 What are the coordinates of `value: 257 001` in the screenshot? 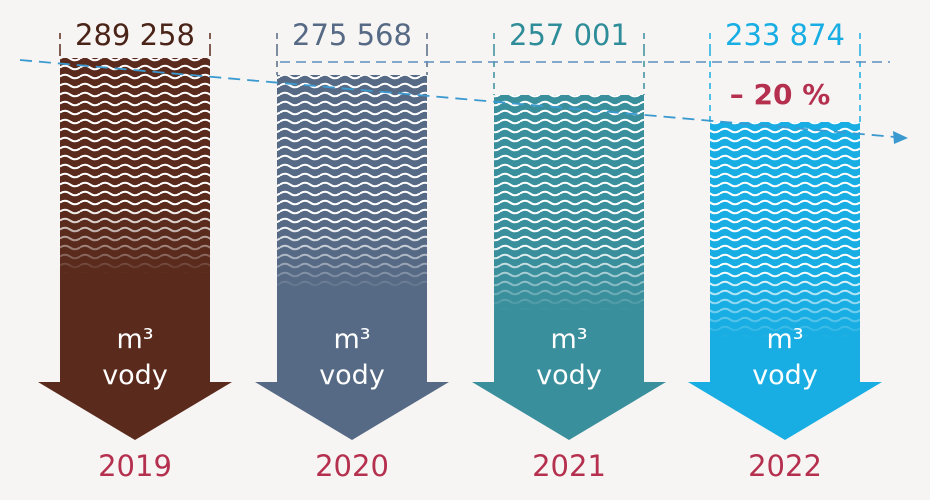 It's located at (569, 35).